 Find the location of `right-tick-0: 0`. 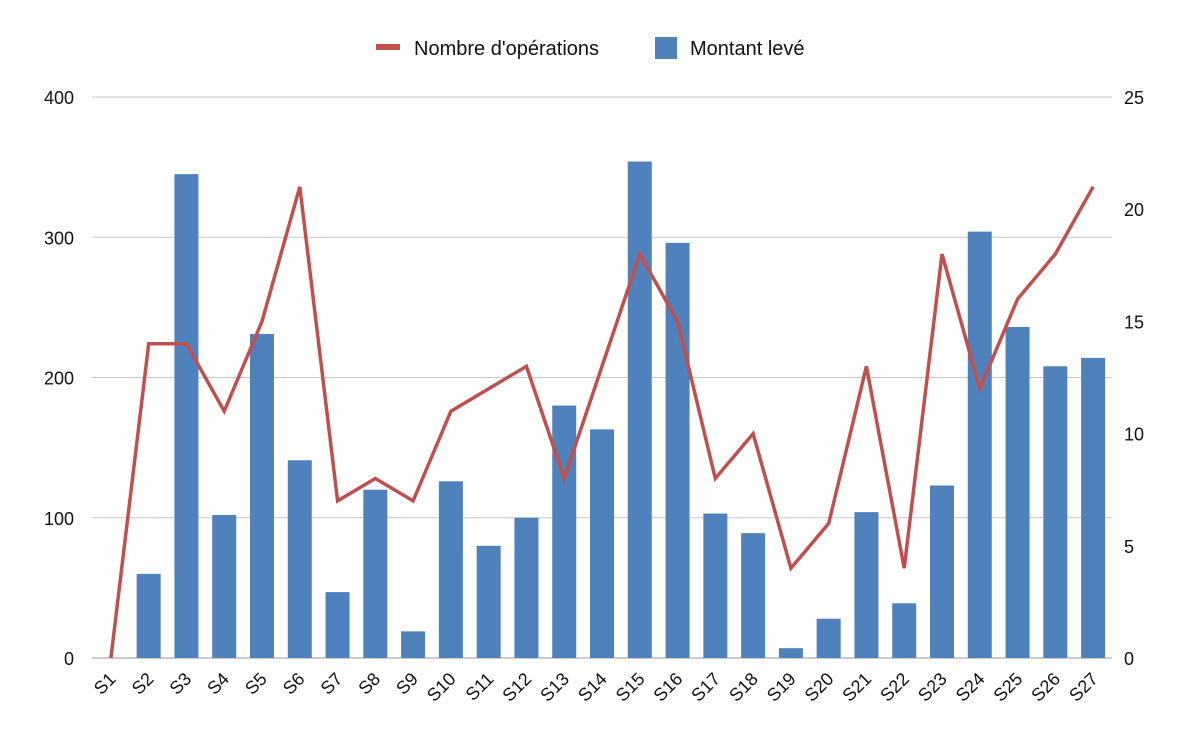

right-tick-0: 0 is located at coordinates (1129, 659).